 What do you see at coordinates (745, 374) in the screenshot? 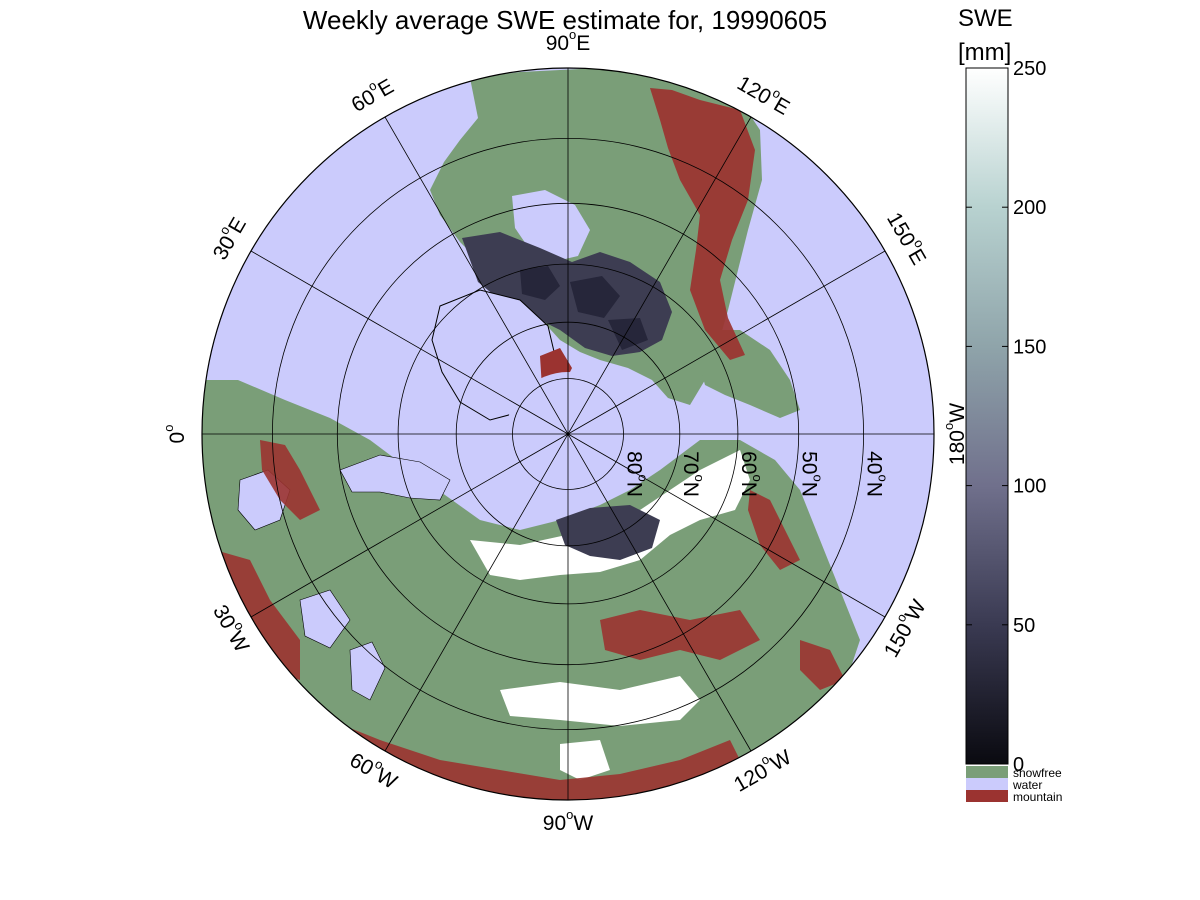
I see `land-alaska` at bounding box center [745, 374].